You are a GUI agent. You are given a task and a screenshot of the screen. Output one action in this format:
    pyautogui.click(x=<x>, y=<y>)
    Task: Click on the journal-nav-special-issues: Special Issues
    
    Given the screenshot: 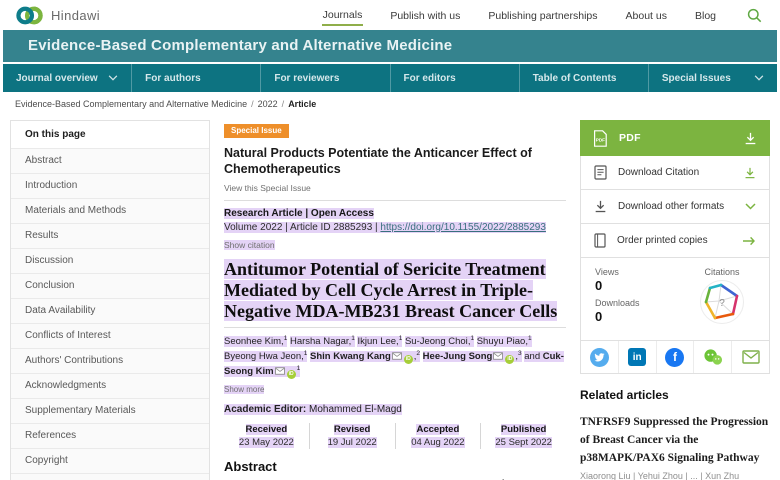 What is the action you would take?
    pyautogui.click(x=712, y=78)
    